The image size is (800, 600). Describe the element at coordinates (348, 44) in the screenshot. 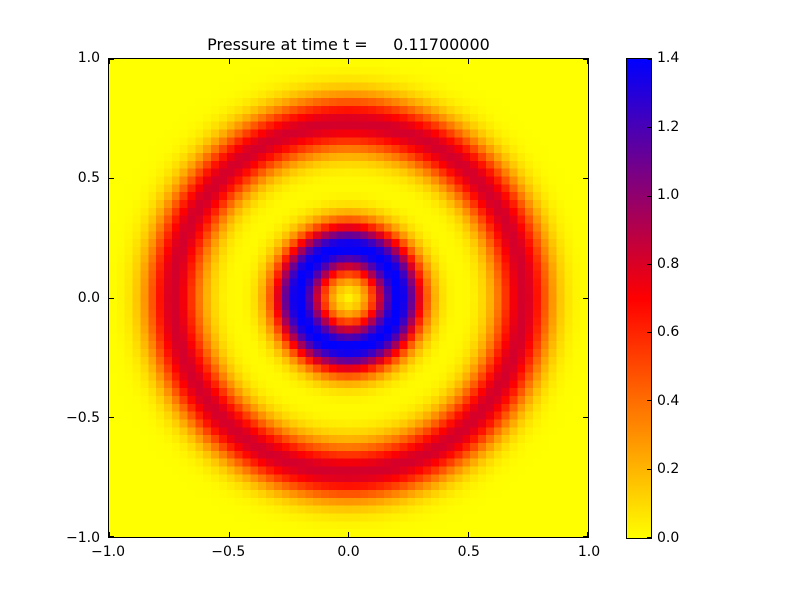

I see `chart-title: Pressure at time t = 0.11700000` at that location.